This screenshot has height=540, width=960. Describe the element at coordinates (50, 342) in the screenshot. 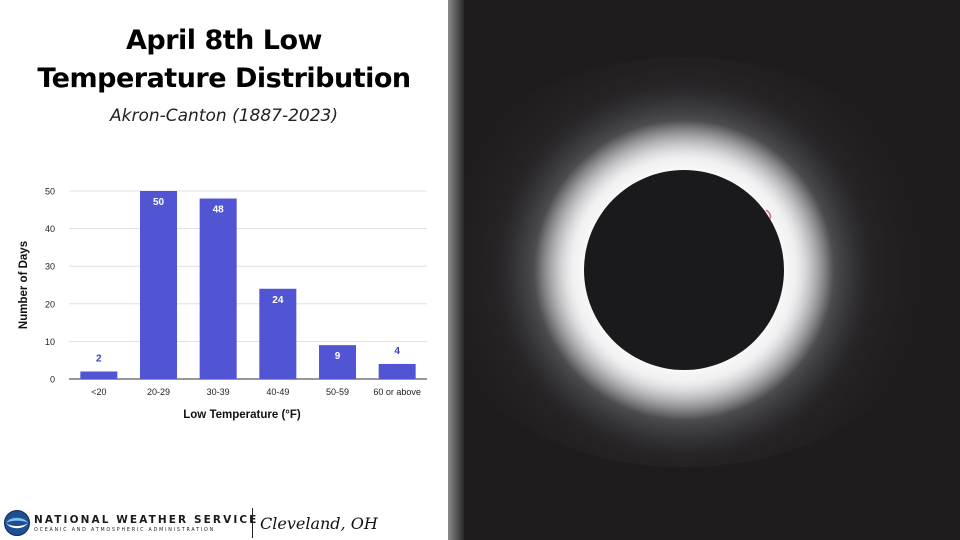

I see `y-tick-label: 10` at that location.